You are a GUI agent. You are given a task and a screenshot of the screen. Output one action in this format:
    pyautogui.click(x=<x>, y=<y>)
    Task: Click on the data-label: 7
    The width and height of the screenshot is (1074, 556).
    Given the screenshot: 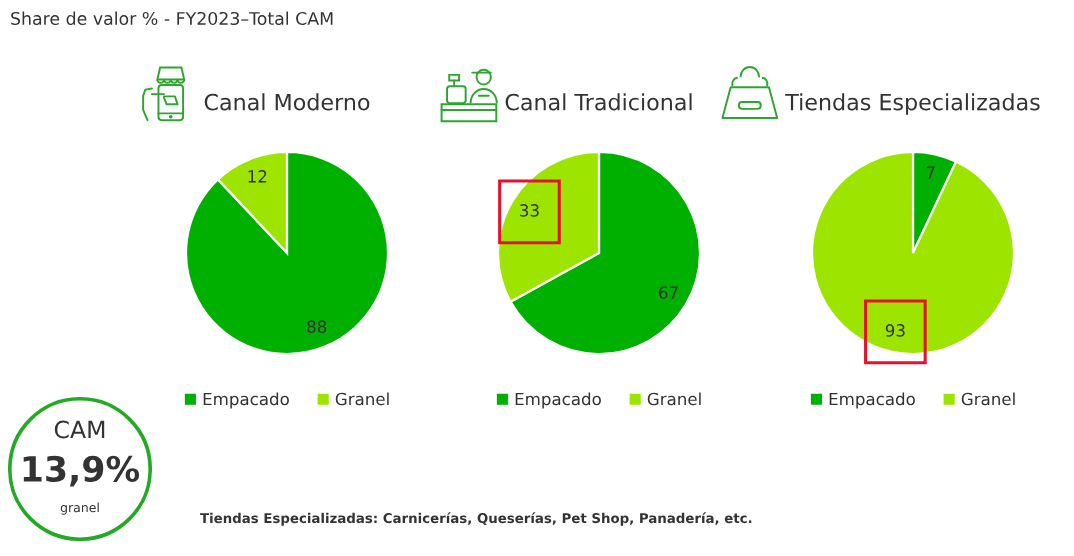 What is the action you would take?
    pyautogui.click(x=930, y=172)
    